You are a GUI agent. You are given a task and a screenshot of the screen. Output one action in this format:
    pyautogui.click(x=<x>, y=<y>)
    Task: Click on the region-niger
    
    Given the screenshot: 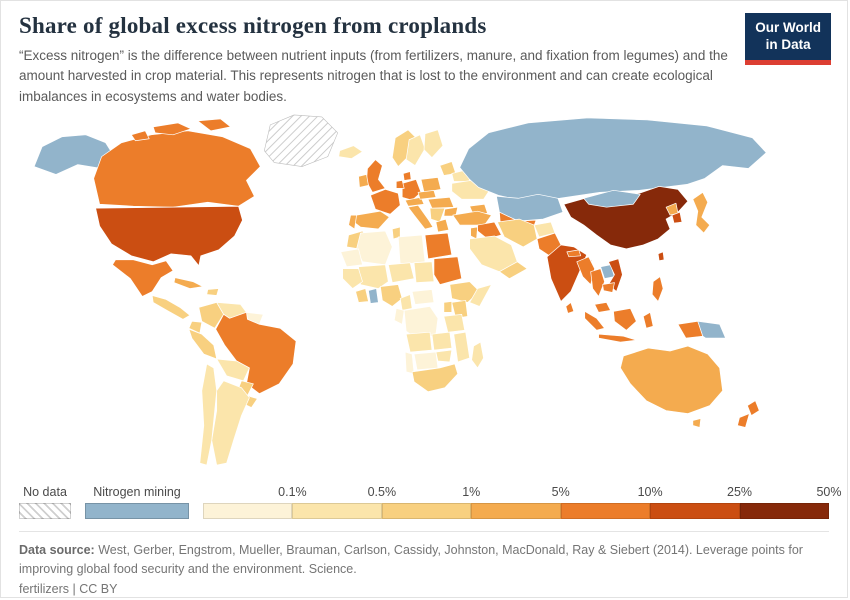 What is the action you would take?
    pyautogui.click(x=401, y=272)
    